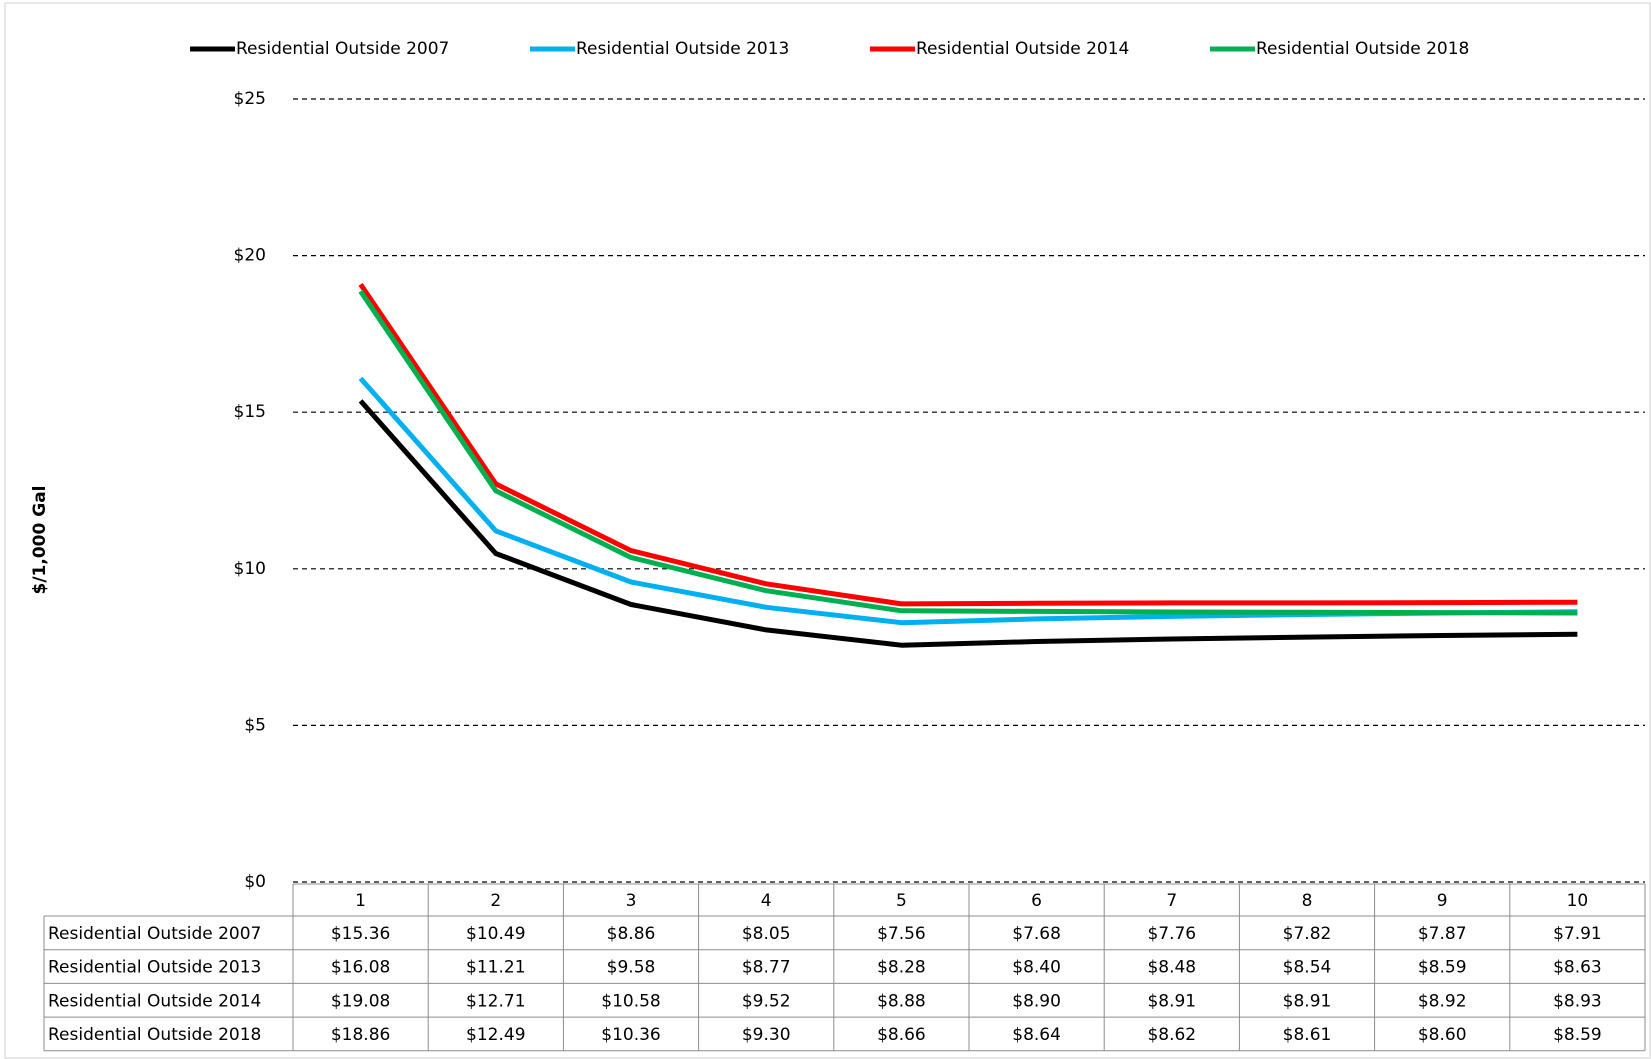 This screenshot has height=1059, width=1651. What do you see at coordinates (630, 1035) in the screenshot?
I see `table-cell: $10.36` at bounding box center [630, 1035].